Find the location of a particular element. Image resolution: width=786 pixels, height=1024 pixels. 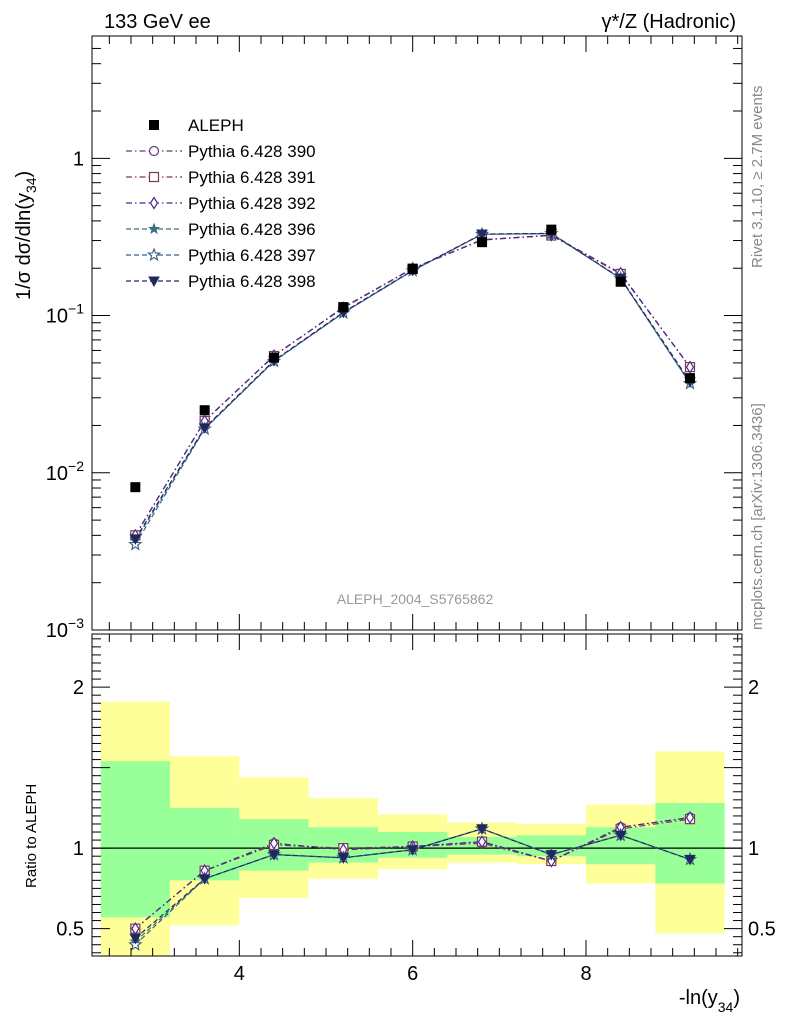

ratio-y-tick-label: 1 is located at coordinates (78, 849).